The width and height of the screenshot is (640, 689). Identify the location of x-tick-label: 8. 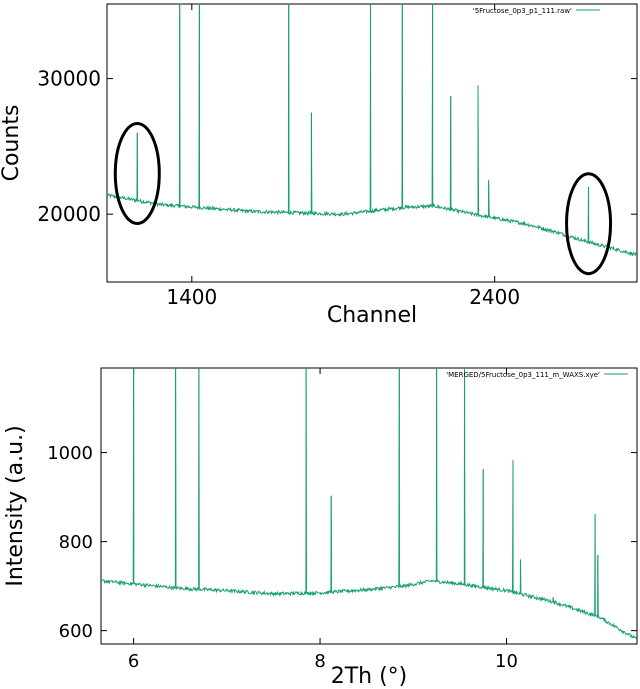
(319, 661).